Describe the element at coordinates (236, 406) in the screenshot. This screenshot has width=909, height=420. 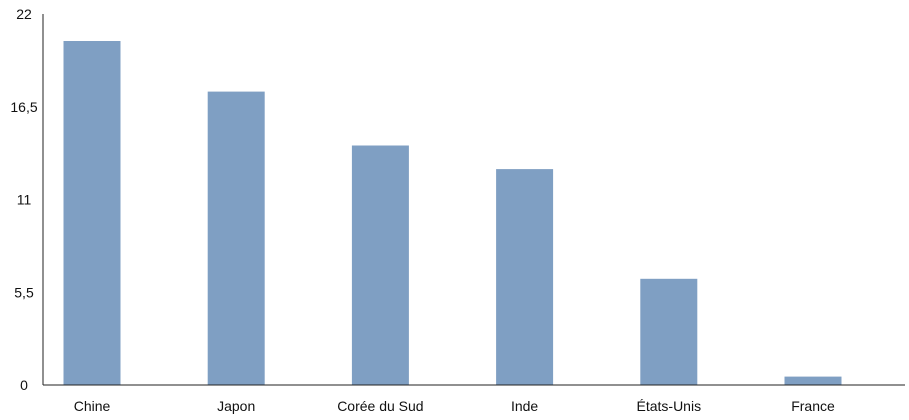
I see `x-category-label: Japon` at that location.